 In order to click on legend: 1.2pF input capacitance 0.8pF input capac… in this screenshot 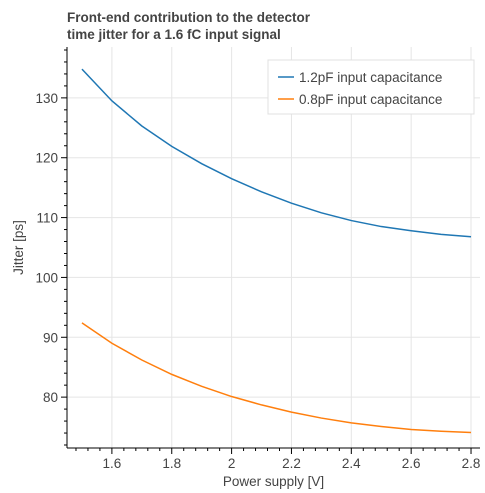, I will do `click(371, 87)`.